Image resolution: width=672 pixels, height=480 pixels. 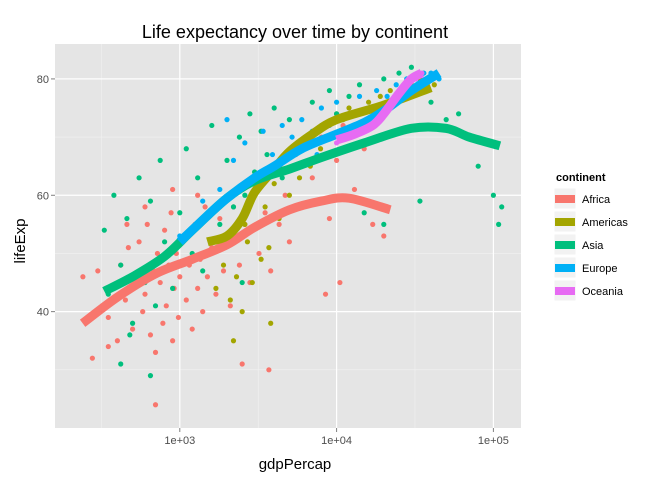 What do you see at coordinates (336, 441) in the screenshot?
I see `x-tick-label: 1e+04` at bounding box center [336, 441].